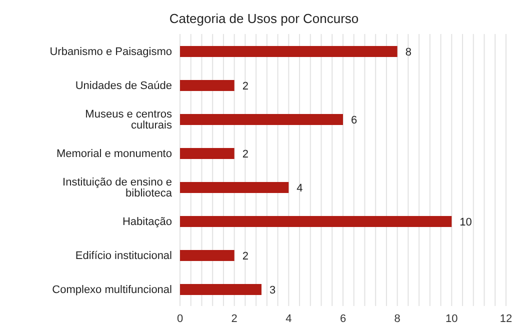  I want to click on x-tick-label: 0, so click(180, 318).